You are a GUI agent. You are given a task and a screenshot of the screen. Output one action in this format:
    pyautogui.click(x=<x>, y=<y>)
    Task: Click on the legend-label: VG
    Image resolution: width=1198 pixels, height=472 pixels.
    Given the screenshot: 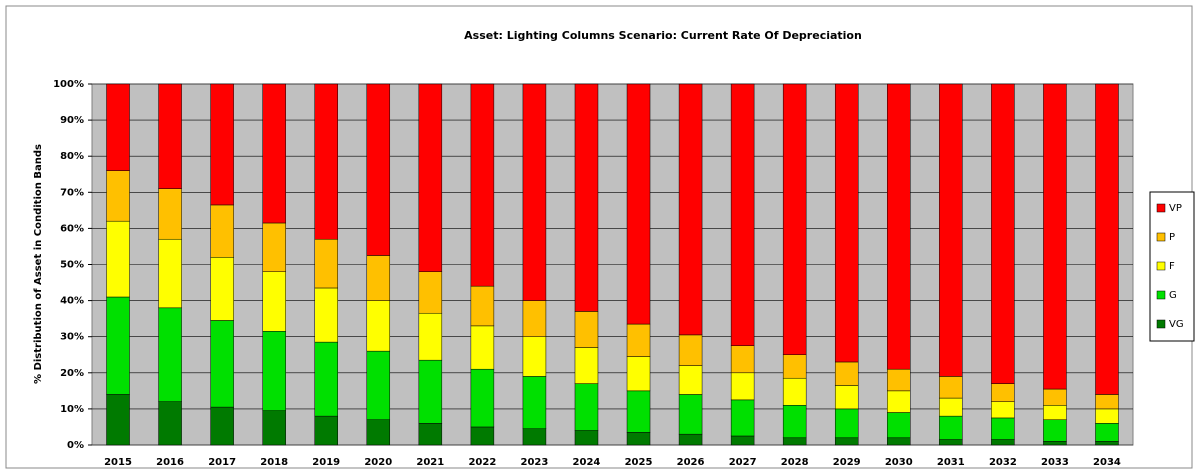 What is the action you would take?
    pyautogui.click(x=1176, y=324)
    